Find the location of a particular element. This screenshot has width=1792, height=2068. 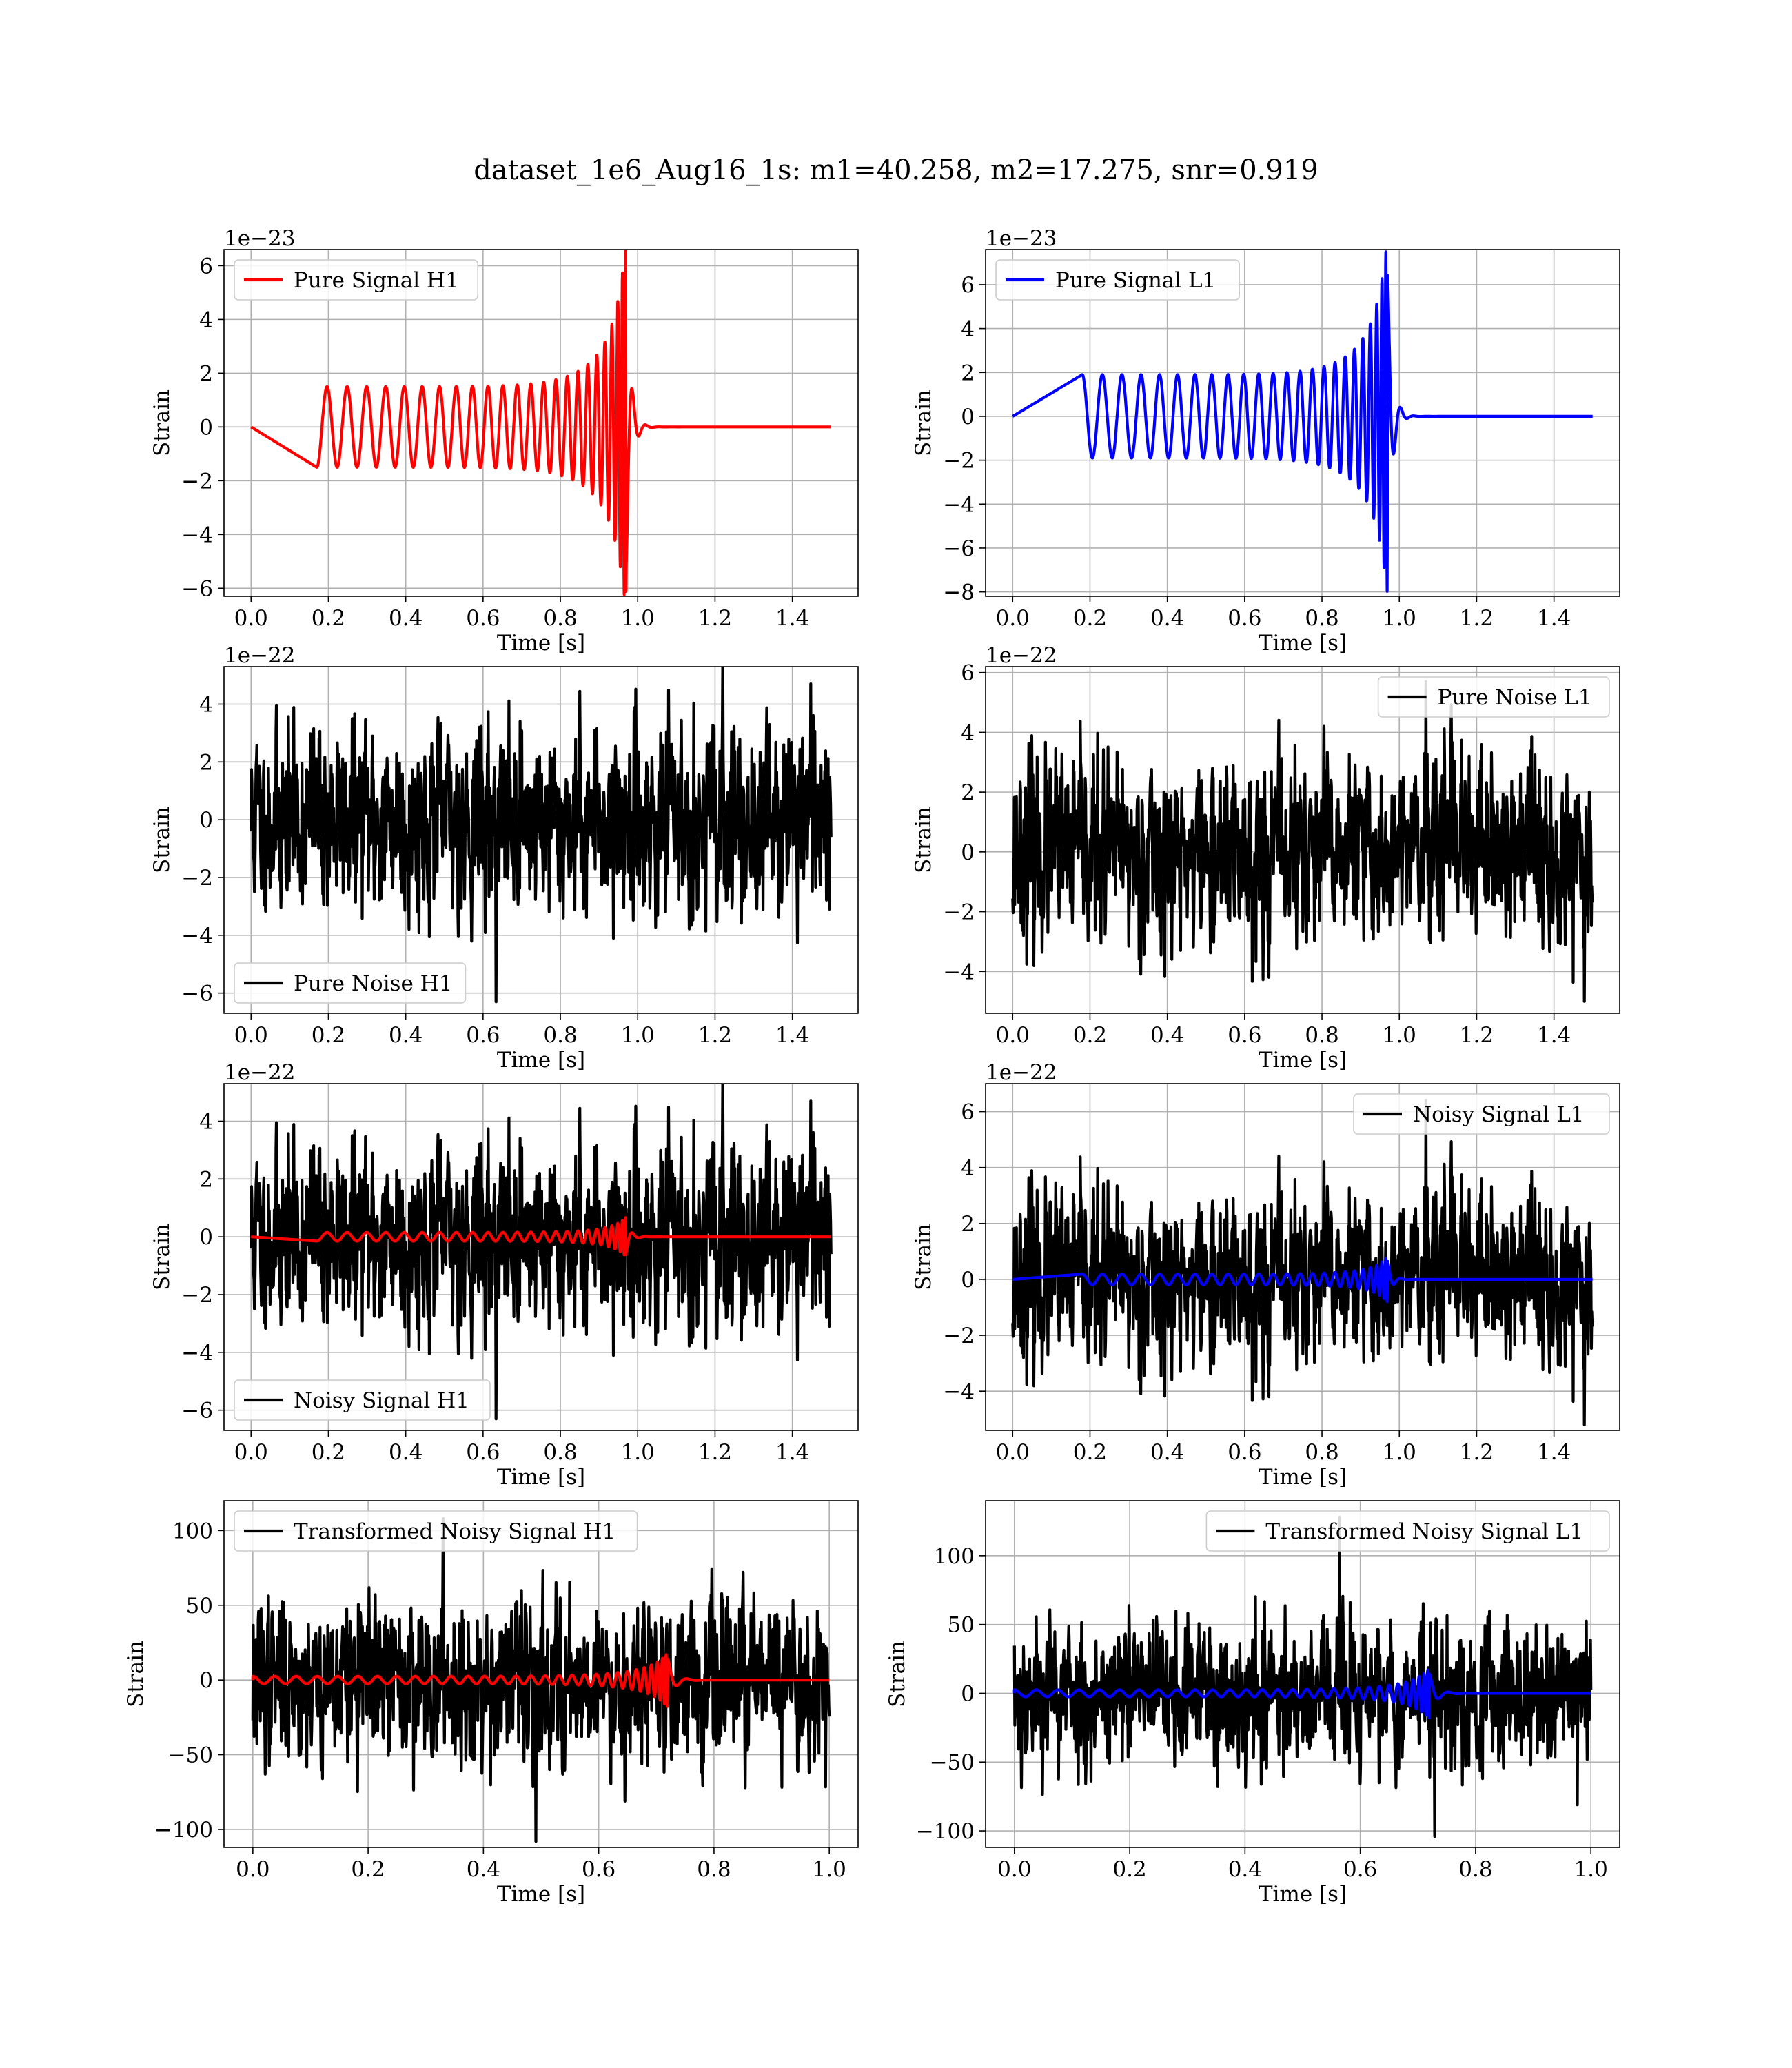

series-line-pure-signal-l1 is located at coordinates (1303, 421).